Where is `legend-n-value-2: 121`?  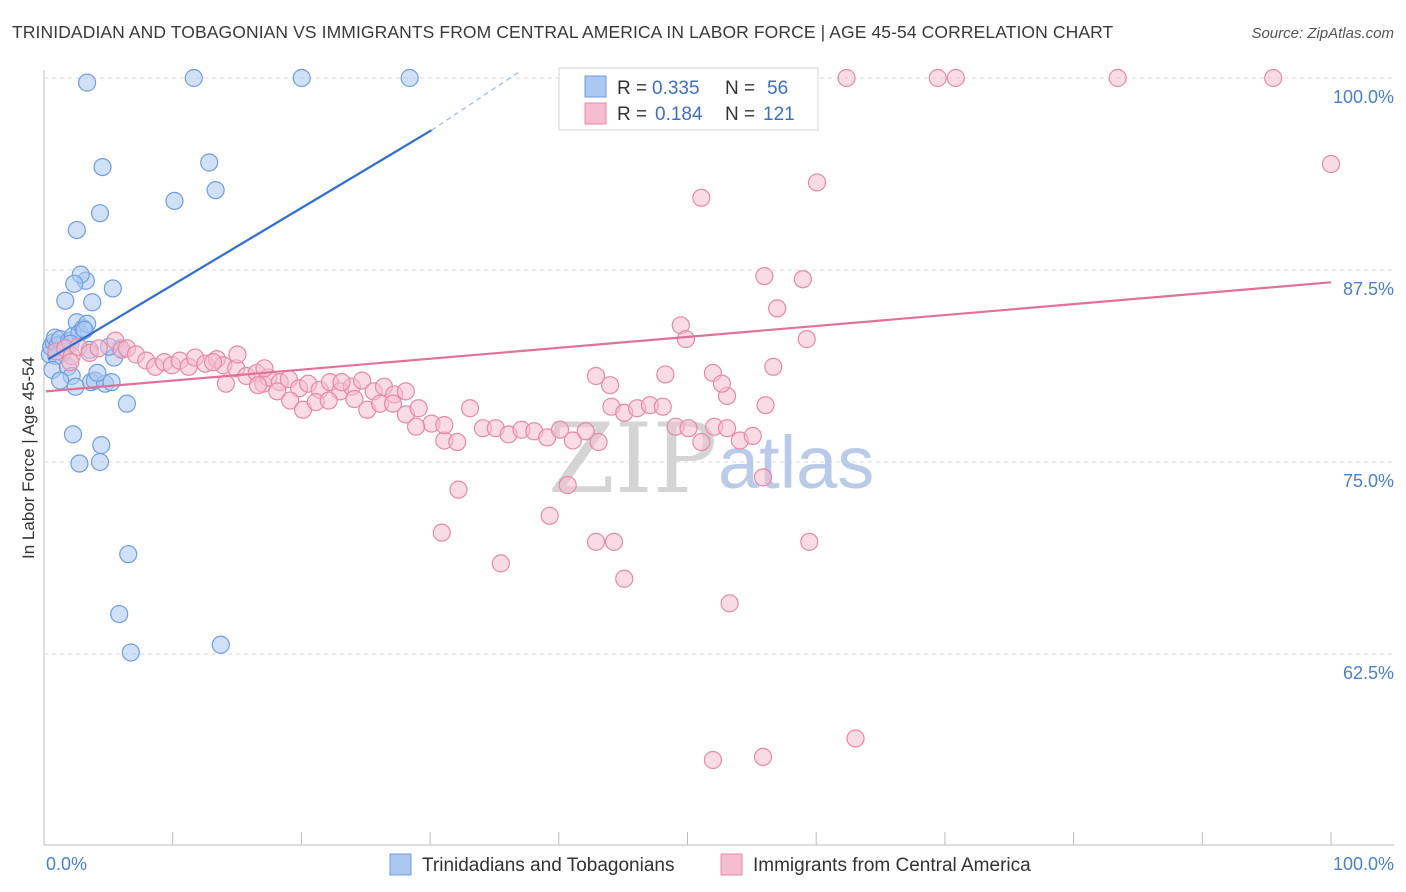
legend-n-value-2: 121 is located at coordinates (779, 114).